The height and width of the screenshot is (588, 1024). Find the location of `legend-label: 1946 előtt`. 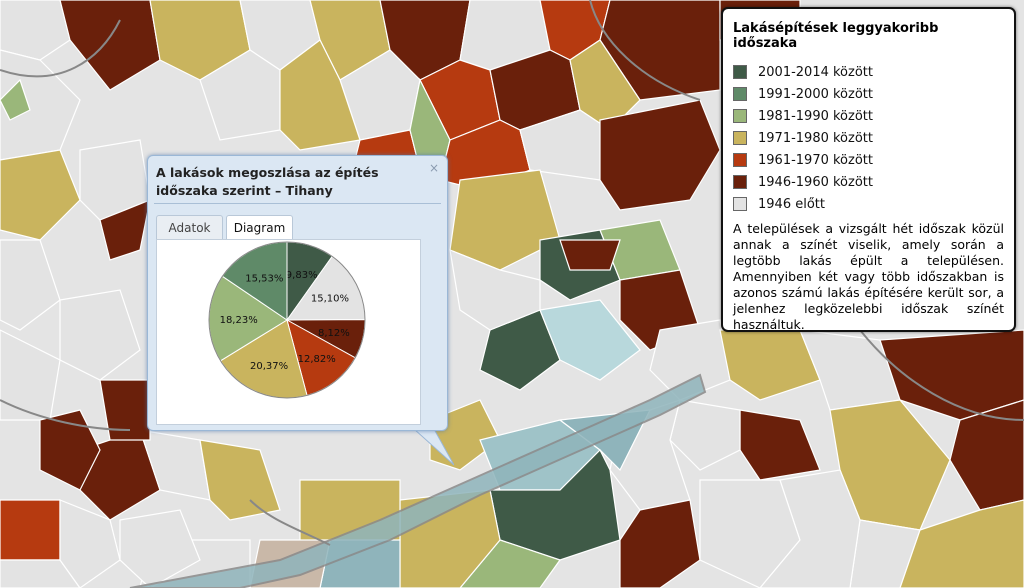

legend-label: 1946 előtt is located at coordinates (791, 204).